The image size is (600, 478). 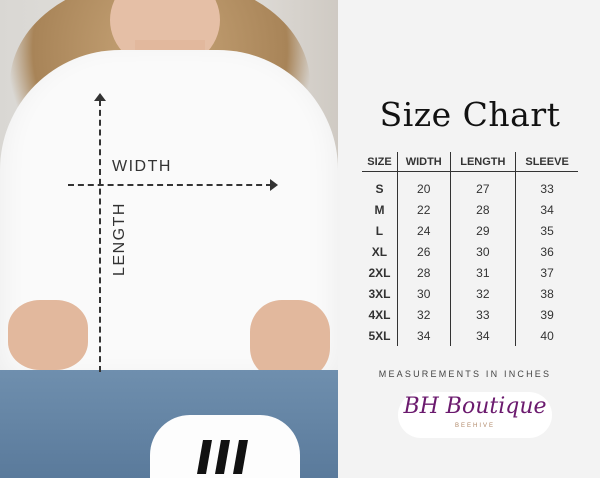 What do you see at coordinates (423, 335) in the screenshot?
I see `width-cell: 34` at bounding box center [423, 335].